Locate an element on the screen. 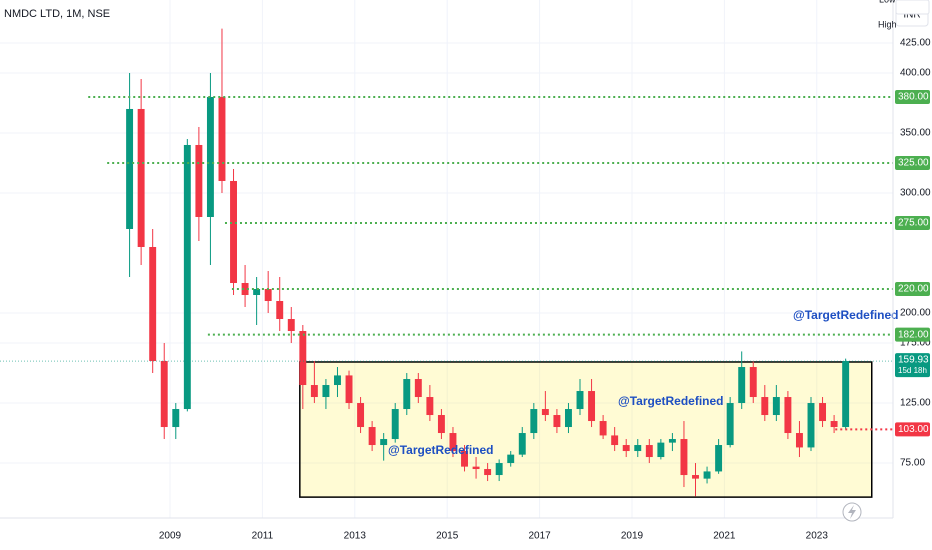 This screenshot has height=550, width=932. level-label: 325.00 is located at coordinates (913, 163).